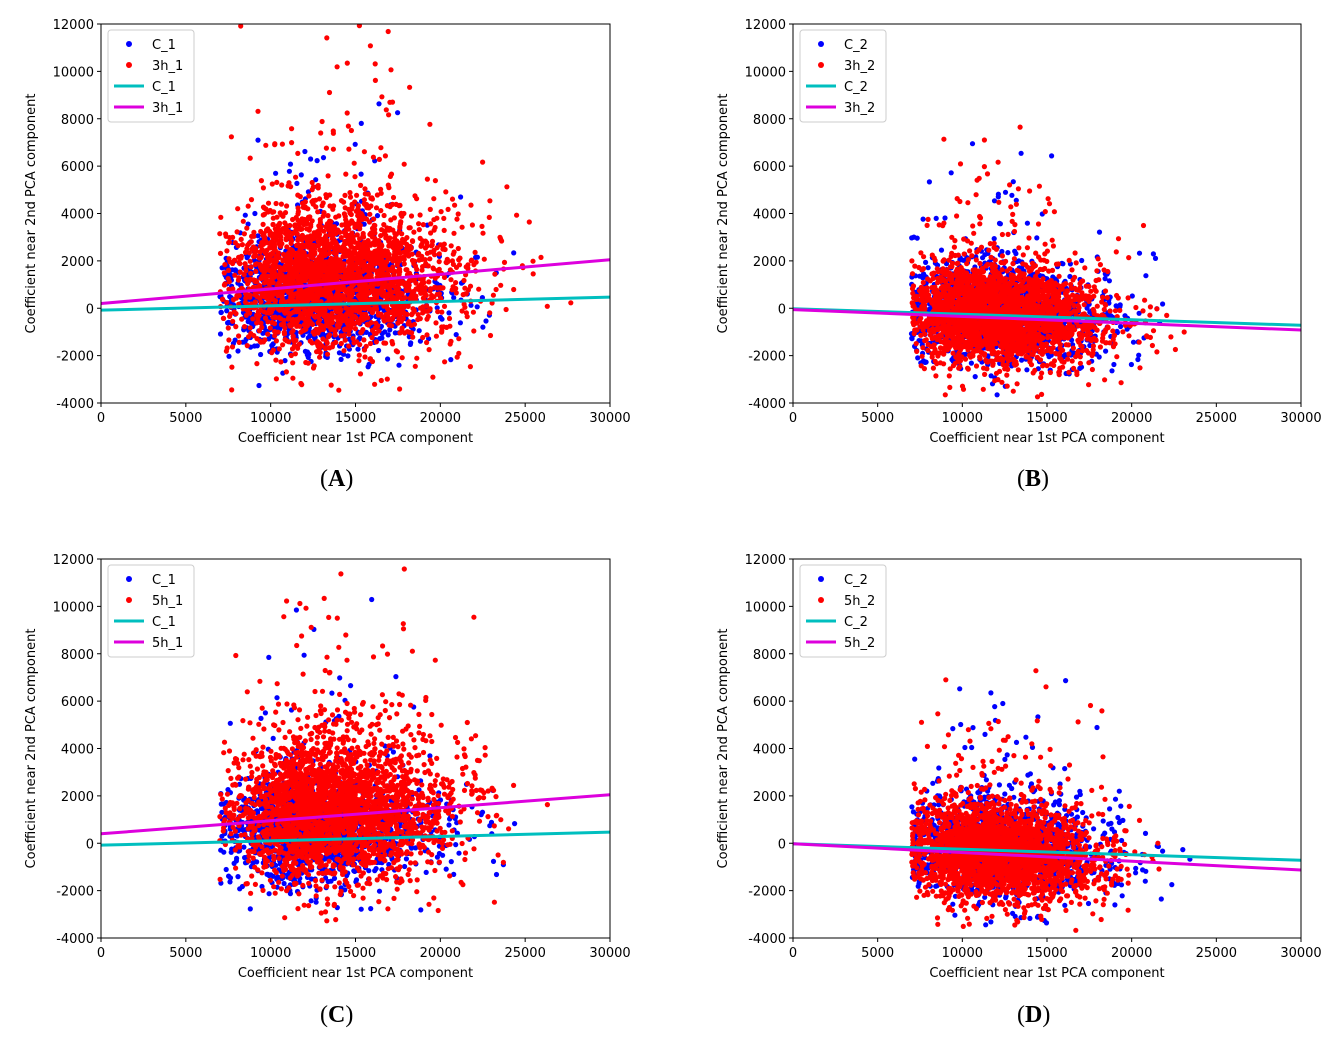  What do you see at coordinates (609, 418) in the screenshot?
I see `x-tick-label: 30000` at bounding box center [609, 418].